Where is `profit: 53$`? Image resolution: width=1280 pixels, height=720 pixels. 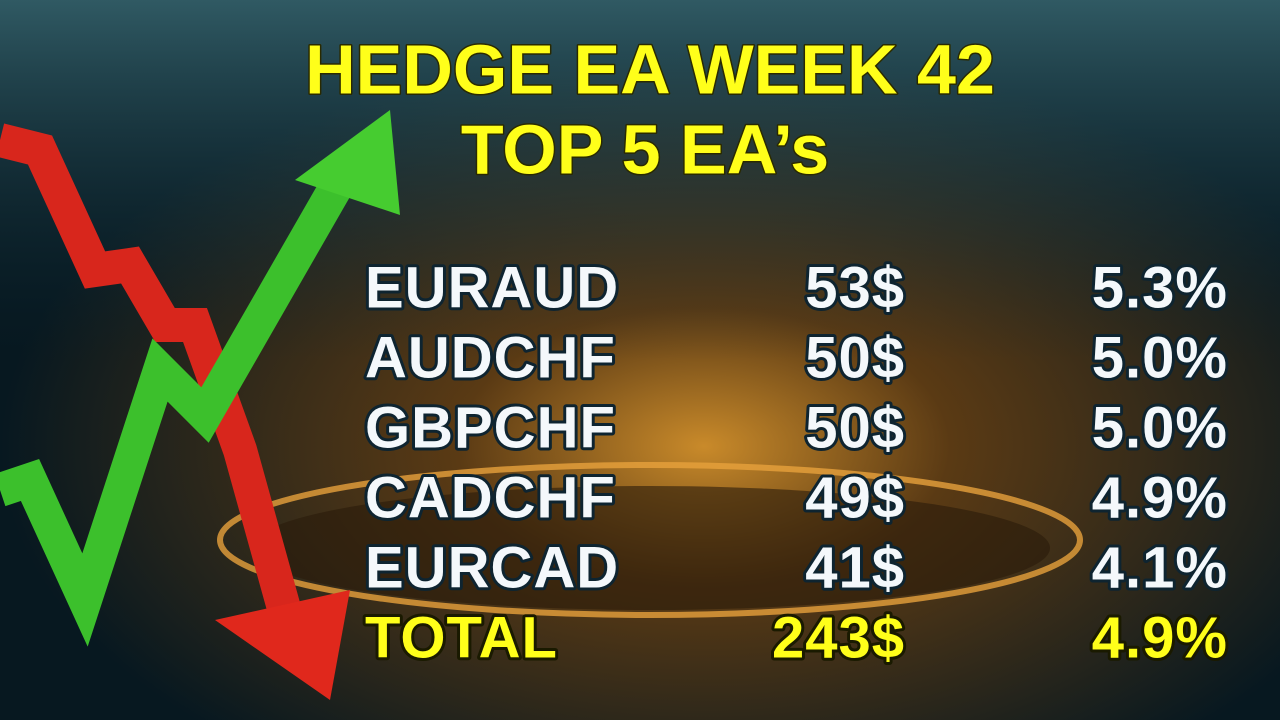 profit: 53$ is located at coordinates (855, 287).